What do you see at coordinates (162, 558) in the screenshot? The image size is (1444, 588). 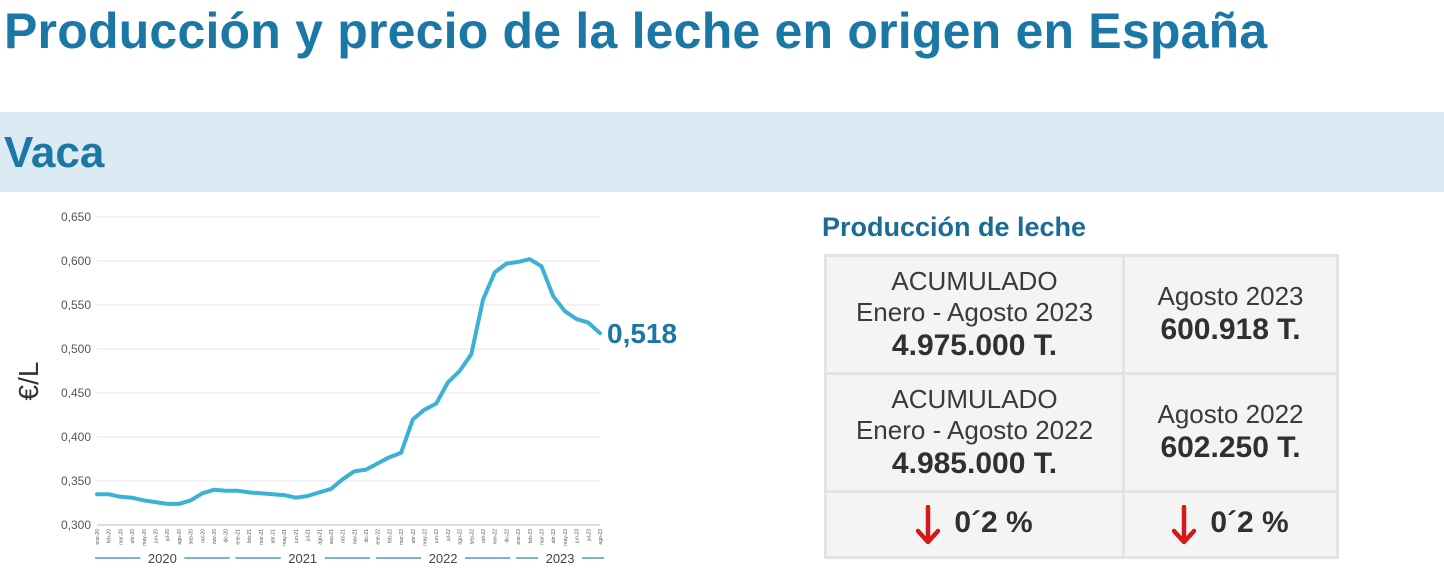 I see `year-label: 2020` at bounding box center [162, 558].